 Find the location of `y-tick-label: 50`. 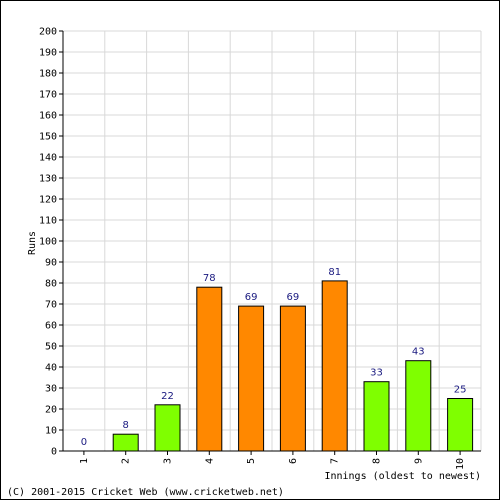

y-tick-label: 50 is located at coordinates (51, 347).